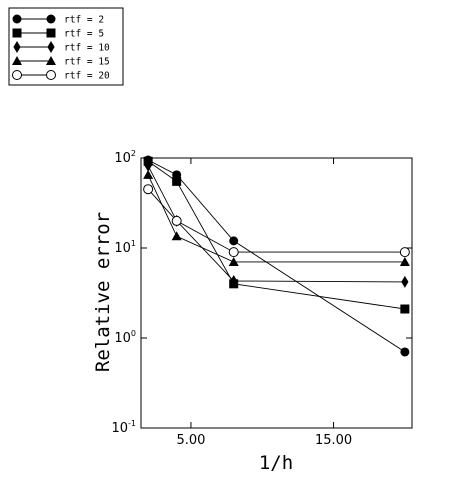 This screenshot has height=485, width=450. I want to click on x-tick-label: 15.00, so click(333, 440).